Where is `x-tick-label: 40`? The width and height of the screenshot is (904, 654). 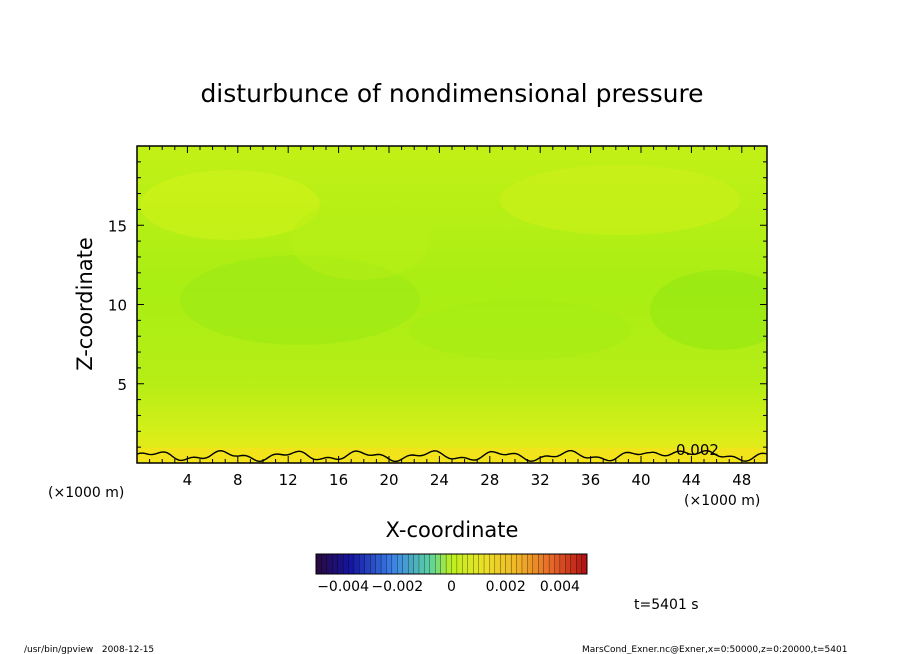
x-tick-label: 40 is located at coordinates (640, 480).